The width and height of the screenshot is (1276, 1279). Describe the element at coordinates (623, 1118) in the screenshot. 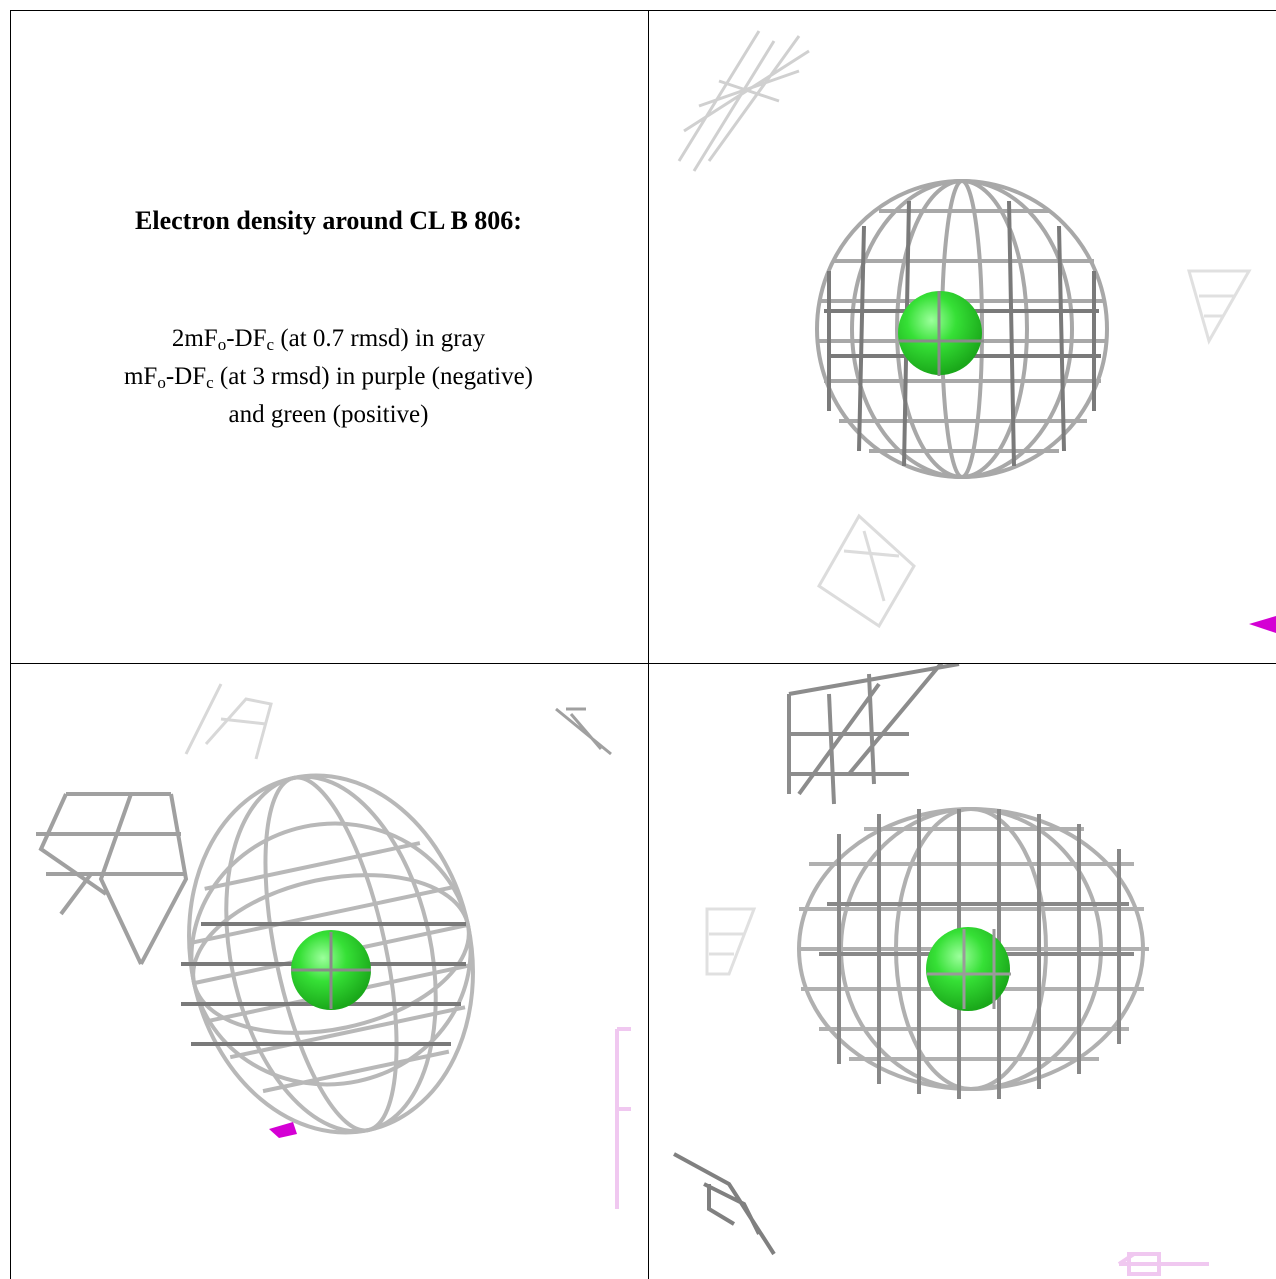

I see `faint-positive-fragment` at that location.